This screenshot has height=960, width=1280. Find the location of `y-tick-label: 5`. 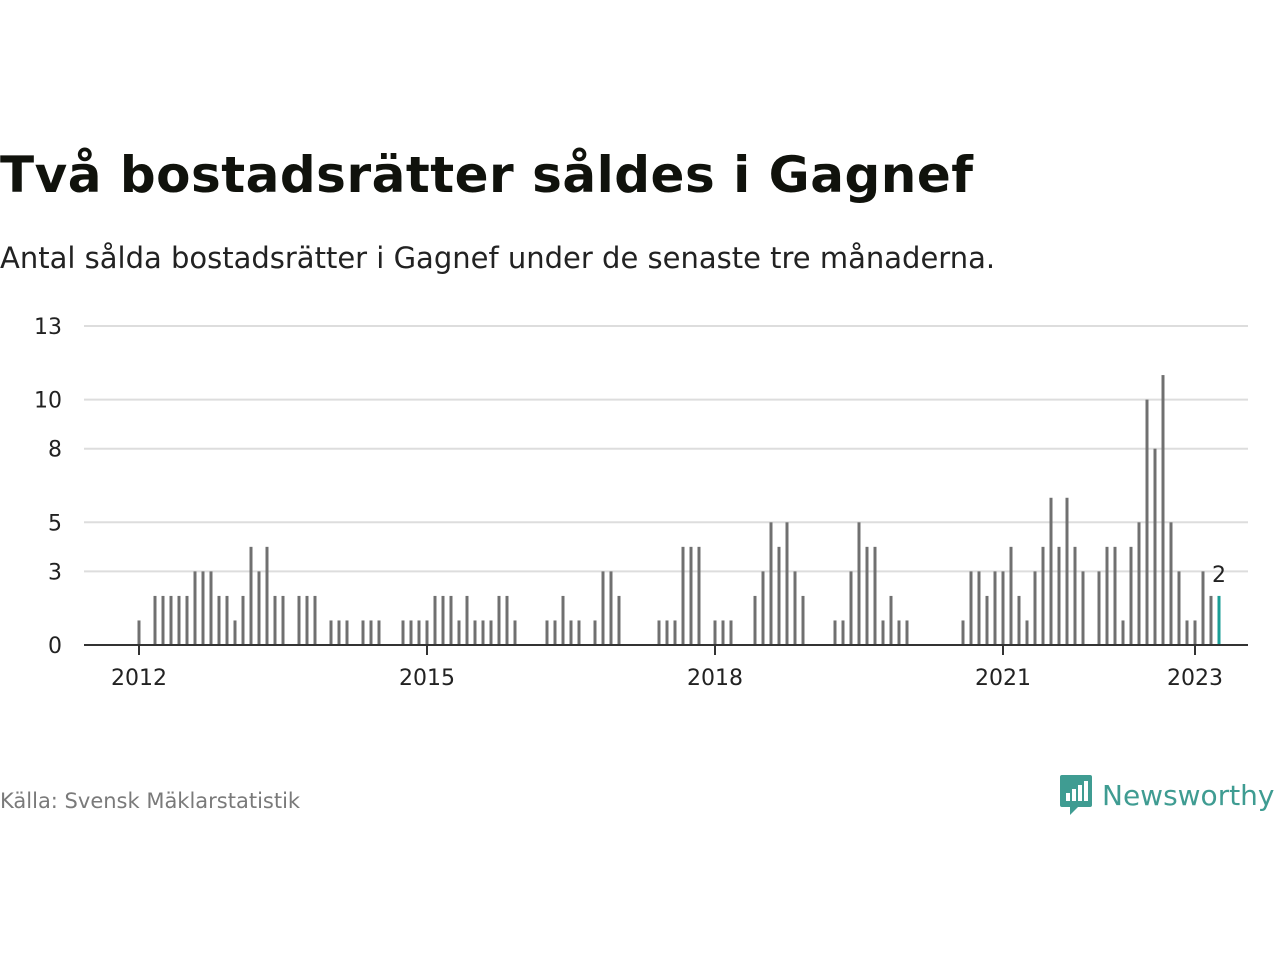

y-tick-label: 5 is located at coordinates (55, 523).